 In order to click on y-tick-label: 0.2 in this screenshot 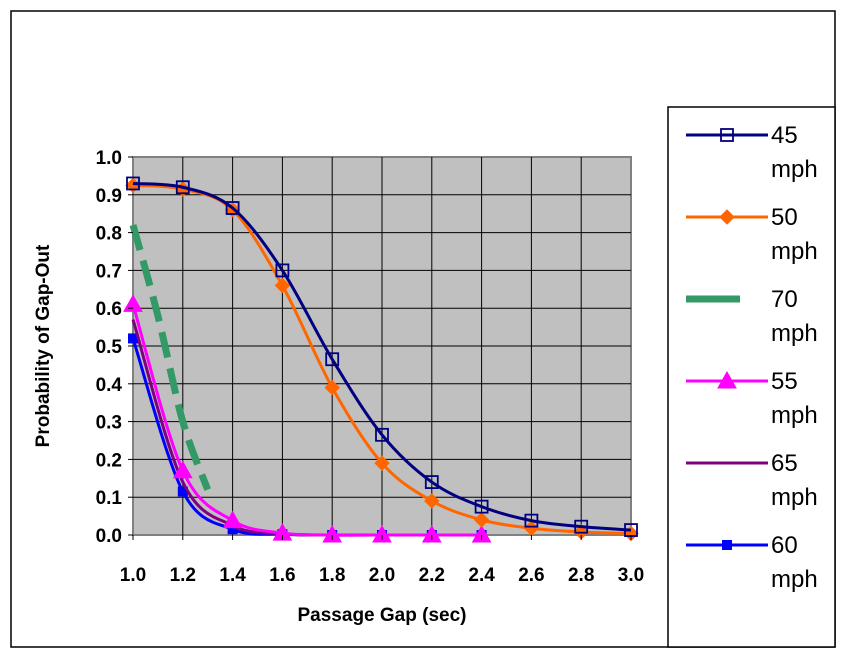, I will do `click(109, 460)`.